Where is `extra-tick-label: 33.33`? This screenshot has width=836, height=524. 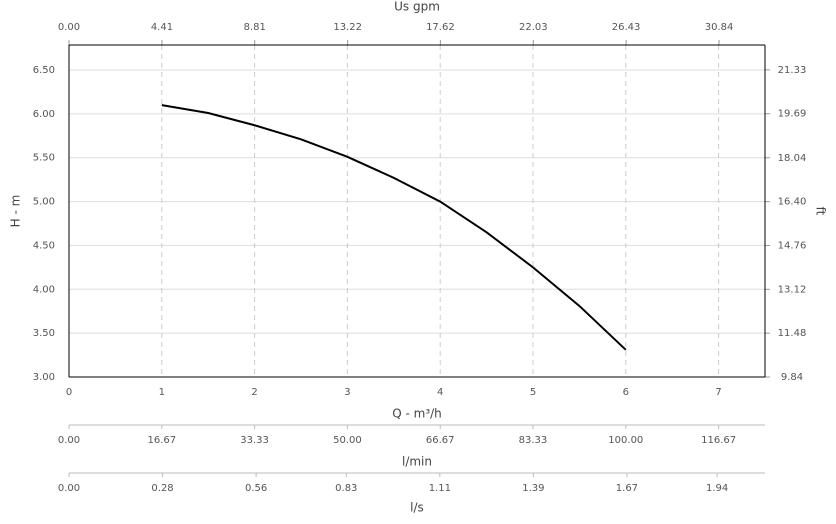
extra-tick-label: 33.33 is located at coordinates (254, 440).